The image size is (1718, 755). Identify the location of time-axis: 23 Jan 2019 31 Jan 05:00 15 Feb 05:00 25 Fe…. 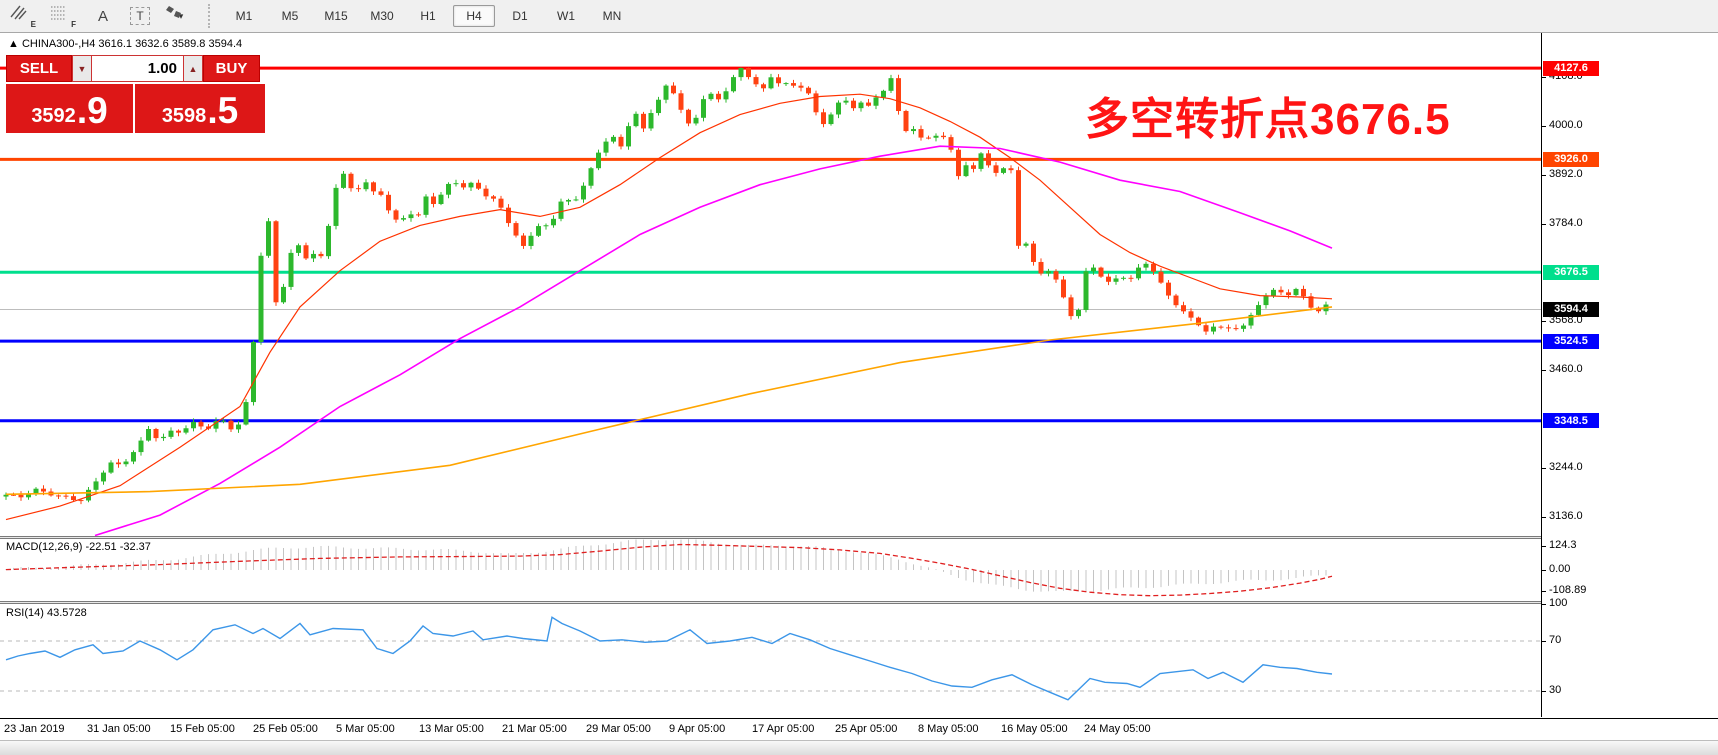
(859, 729).